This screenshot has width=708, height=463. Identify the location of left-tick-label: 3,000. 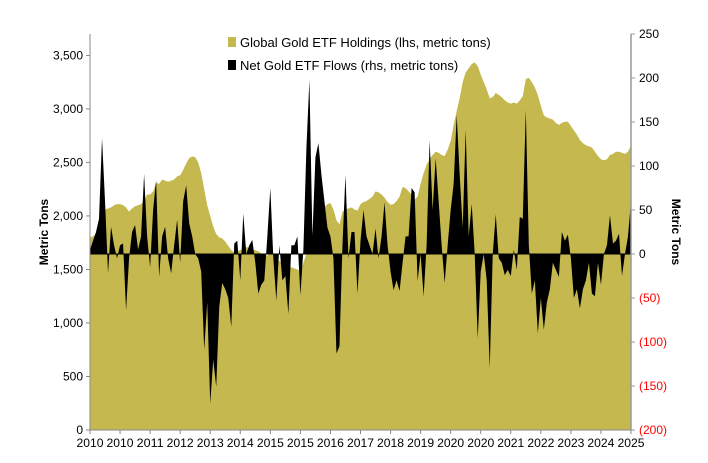
(68, 109).